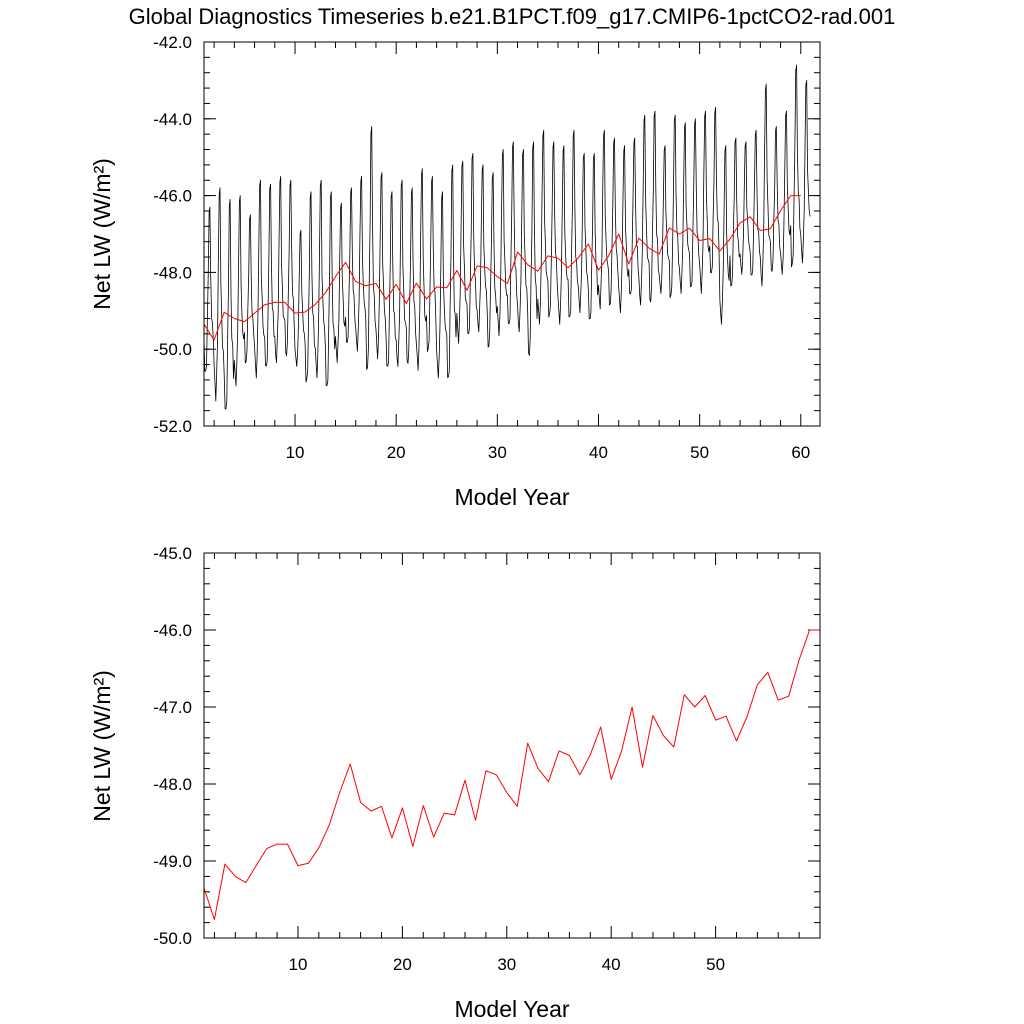 The width and height of the screenshot is (1024, 1024). Describe the element at coordinates (172, 426) in the screenshot. I see `top-y-tick-label: -52.0` at that location.